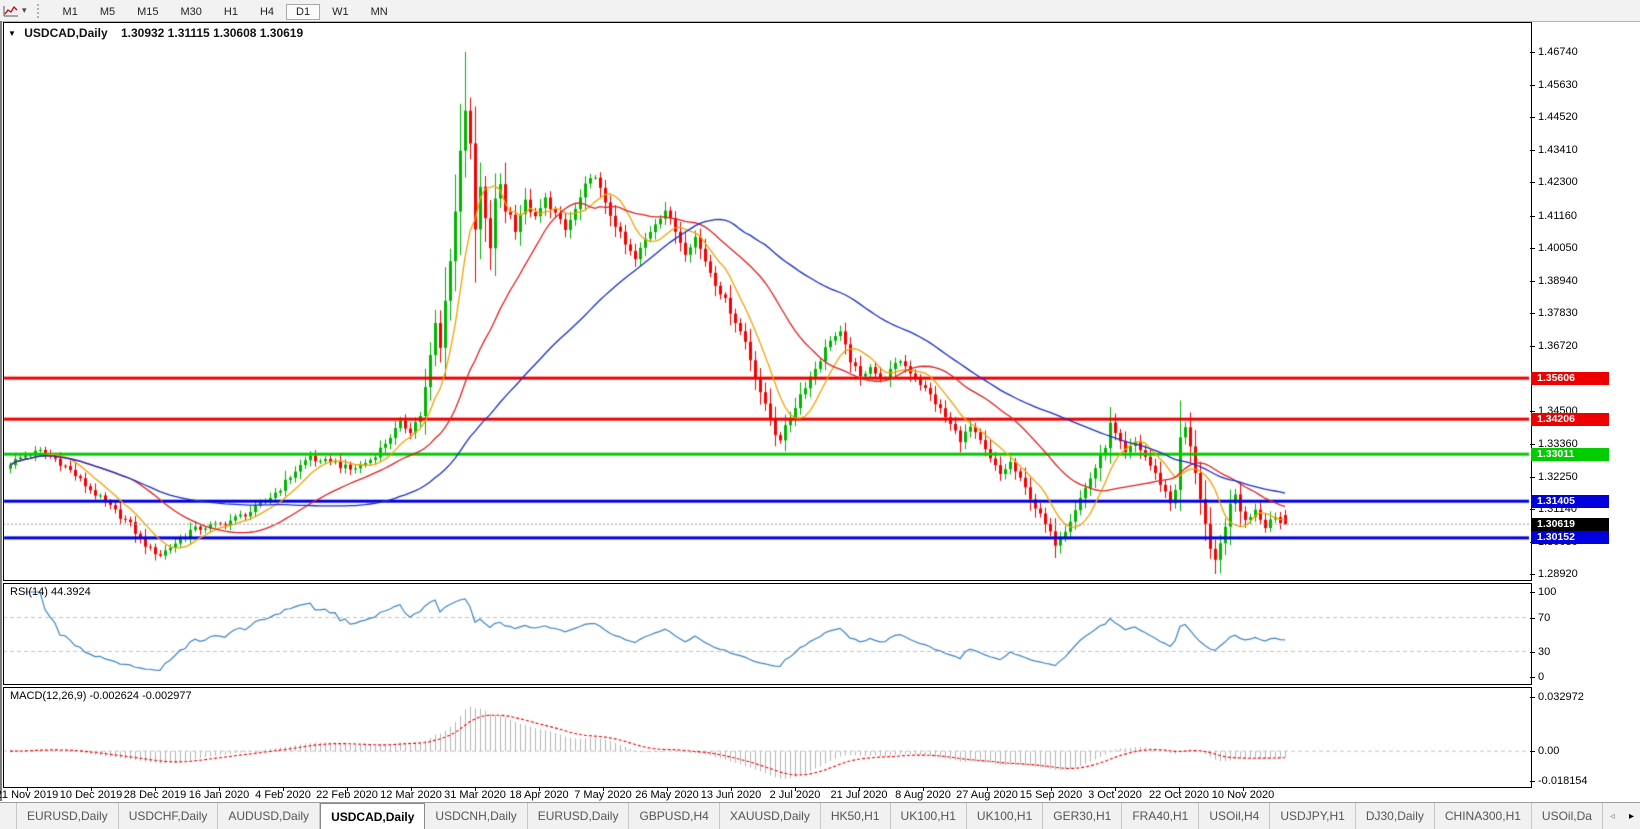  What do you see at coordinates (1558, 313) in the screenshot?
I see `price-tick-label: 1.37830` at bounding box center [1558, 313].